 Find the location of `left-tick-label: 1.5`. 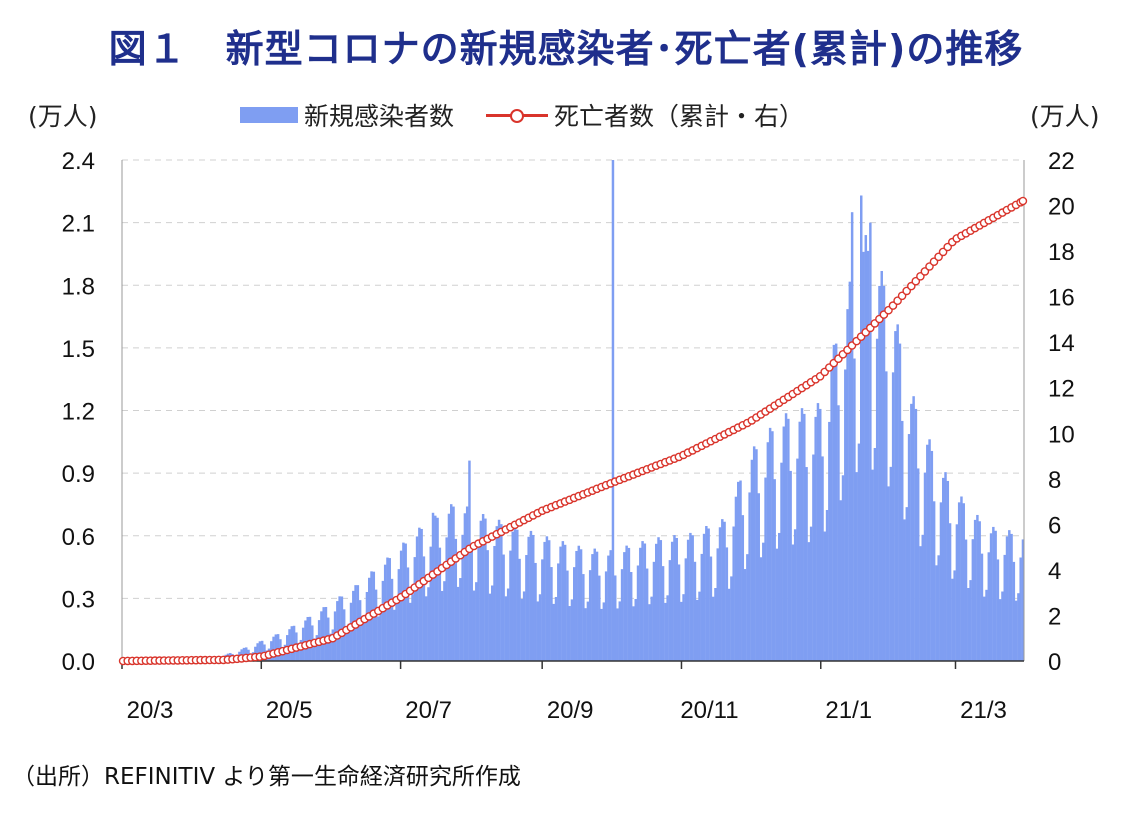

left-tick-label: 1.5 is located at coordinates (78, 349).